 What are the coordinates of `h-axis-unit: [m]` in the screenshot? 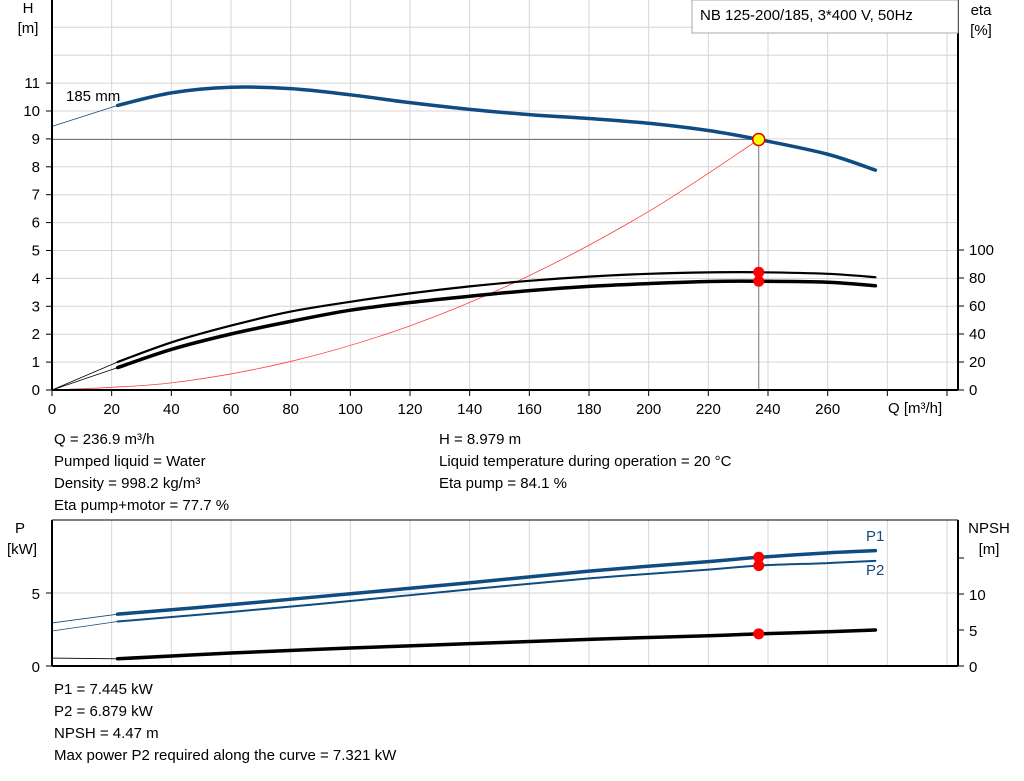 It's located at (28, 28).